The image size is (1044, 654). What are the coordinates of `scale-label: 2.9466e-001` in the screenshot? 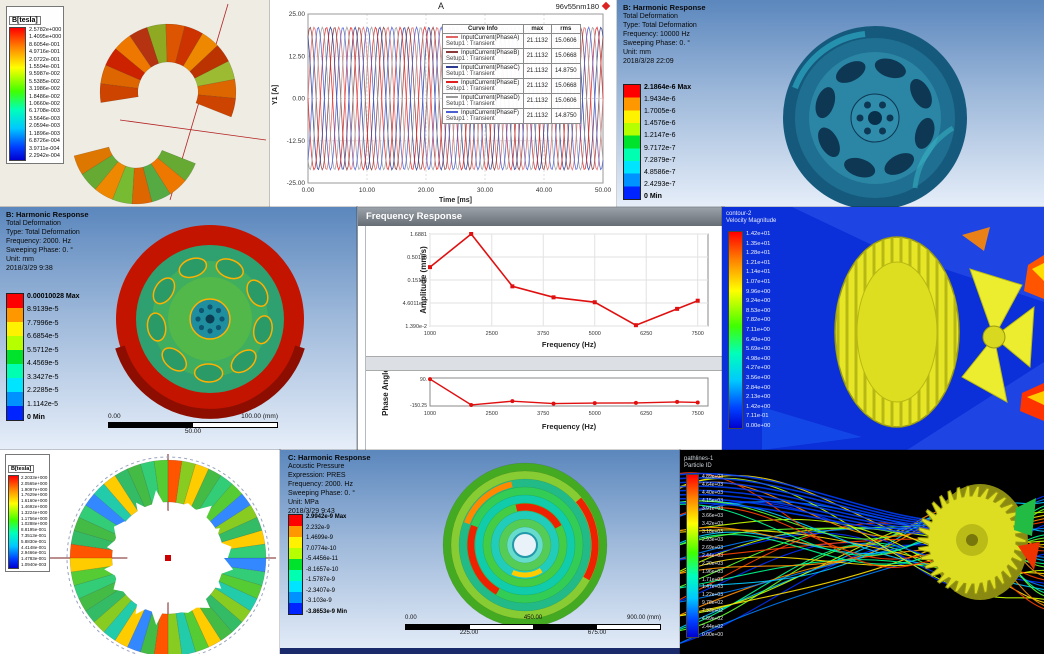 It's located at (34, 553).